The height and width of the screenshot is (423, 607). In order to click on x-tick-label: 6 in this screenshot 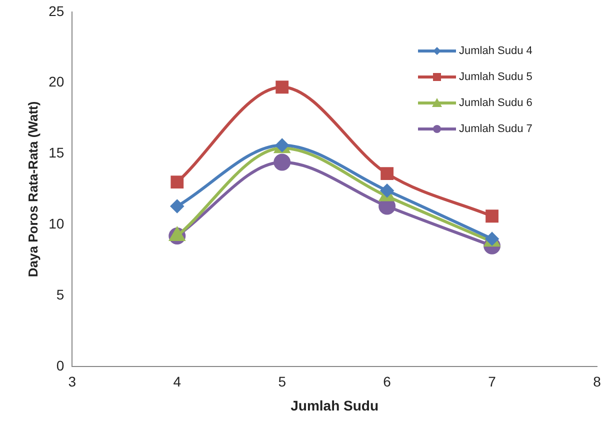, I will do `click(387, 382)`.